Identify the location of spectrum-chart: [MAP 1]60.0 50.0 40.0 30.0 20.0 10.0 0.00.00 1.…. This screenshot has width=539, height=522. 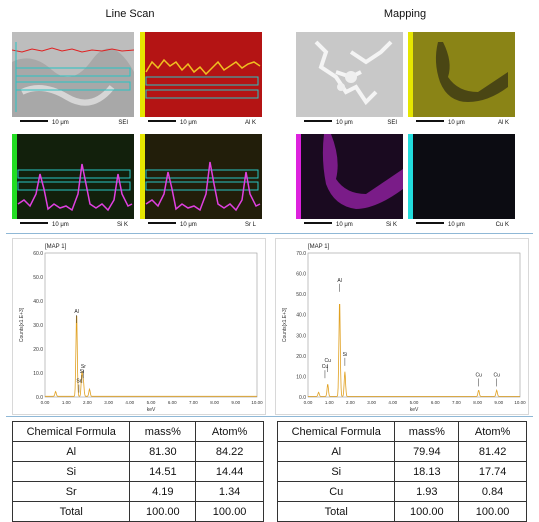
(141, 328).